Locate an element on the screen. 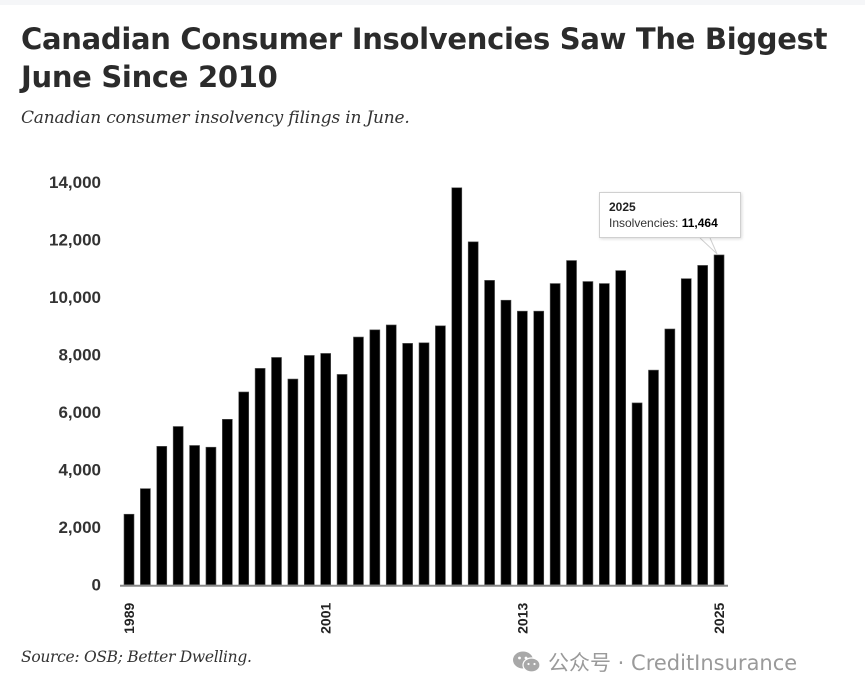 The height and width of the screenshot is (696, 865). y-tick-label: 14,000 is located at coordinates (75, 182).